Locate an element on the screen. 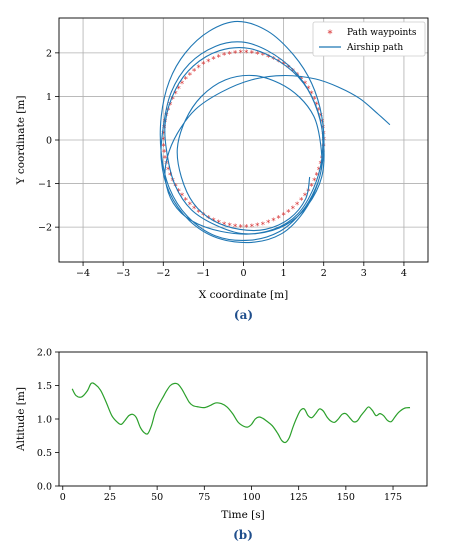 The height and width of the screenshot is (552, 449). chart-a-y-tick-label: 2 is located at coordinates (49, 53).